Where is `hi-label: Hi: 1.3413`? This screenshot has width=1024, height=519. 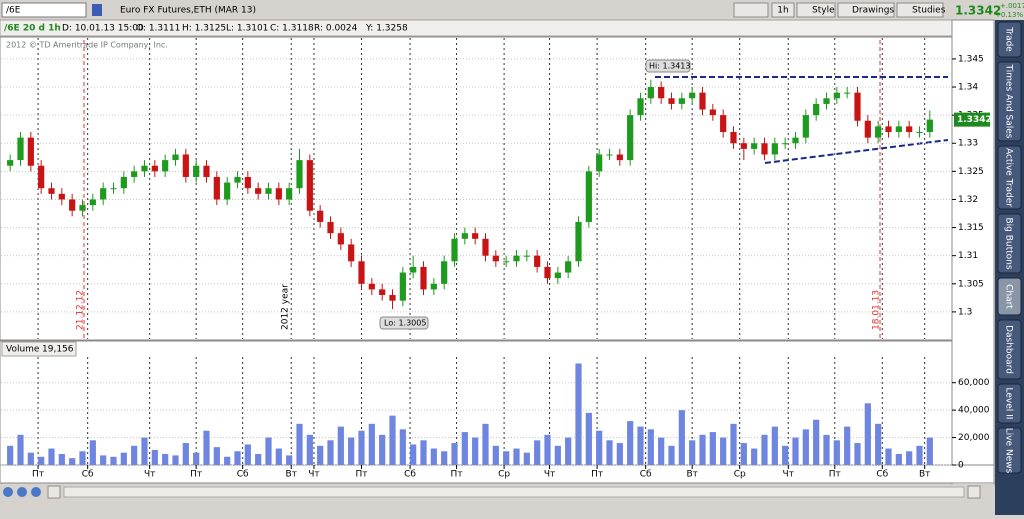 hi-label: Hi: 1.3413 is located at coordinates (669, 66).